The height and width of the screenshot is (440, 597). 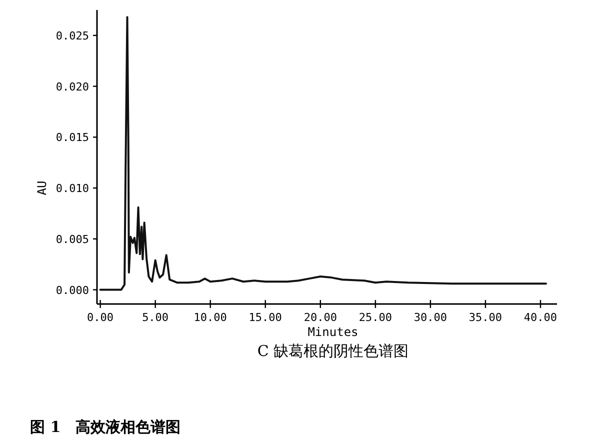 What do you see at coordinates (541, 317) in the screenshot?
I see `x-tick-label: 40.00` at bounding box center [541, 317].